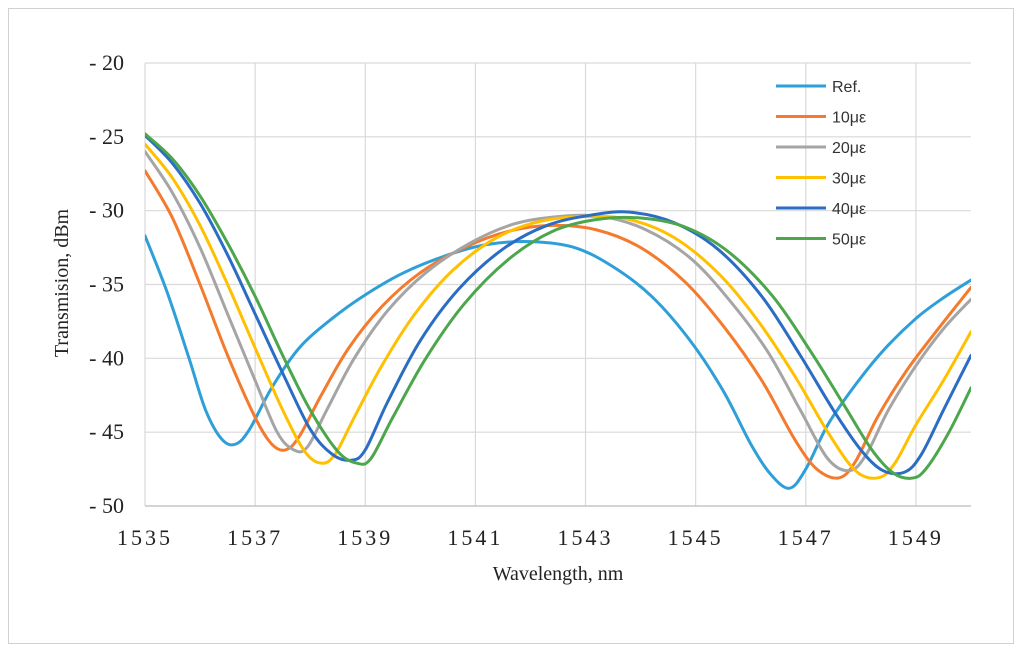 The width and height of the screenshot is (1024, 654). What do you see at coordinates (106, 136) in the screenshot?
I see `y-tick-label-1: - 25` at bounding box center [106, 136].